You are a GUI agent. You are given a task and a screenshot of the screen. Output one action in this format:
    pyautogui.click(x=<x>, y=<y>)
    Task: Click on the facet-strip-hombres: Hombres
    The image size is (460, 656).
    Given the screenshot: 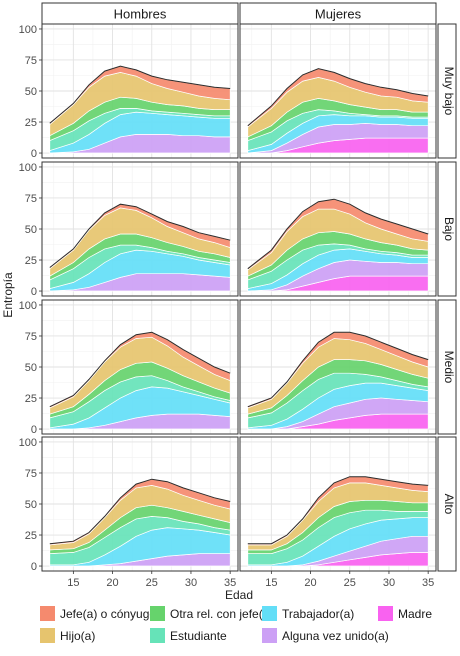 What is the action you would take?
    pyautogui.click(x=140, y=13)
    